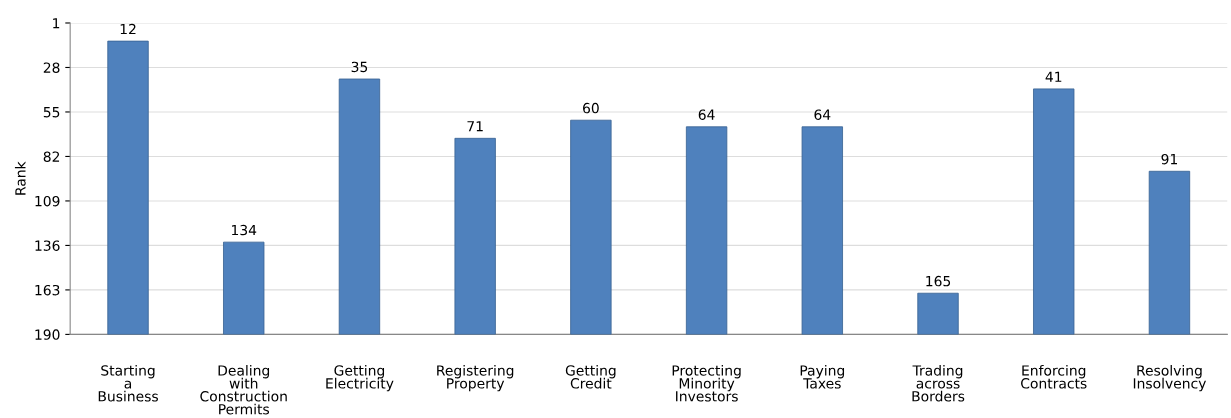  Describe the element at coordinates (1054, 376) in the screenshot. I see `x-tick-label: Enforcing Contracts` at that location.